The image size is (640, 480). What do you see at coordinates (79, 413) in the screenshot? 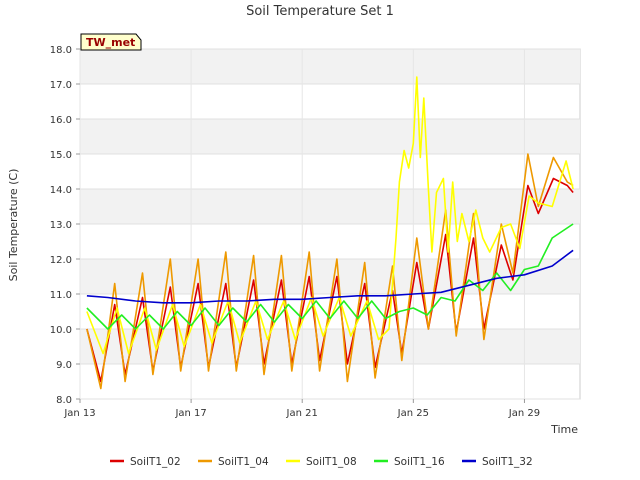
I see `x-tick-label: Jan 13` at bounding box center [79, 413].